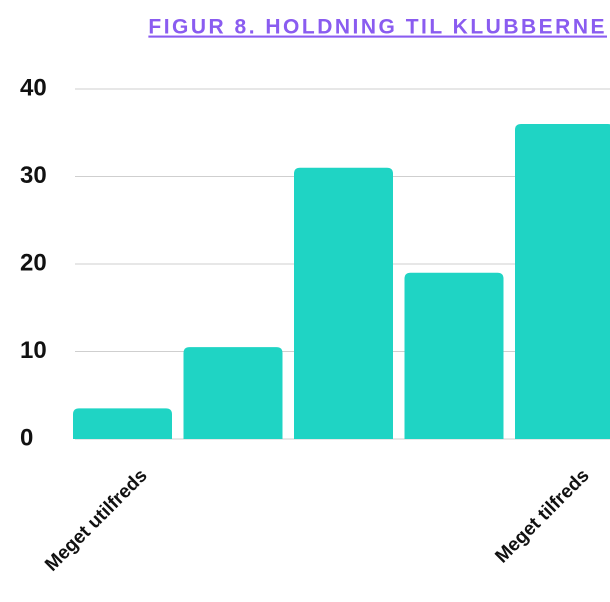 This screenshot has width=610, height=602. I want to click on y-tick-label: 10, so click(33, 350).